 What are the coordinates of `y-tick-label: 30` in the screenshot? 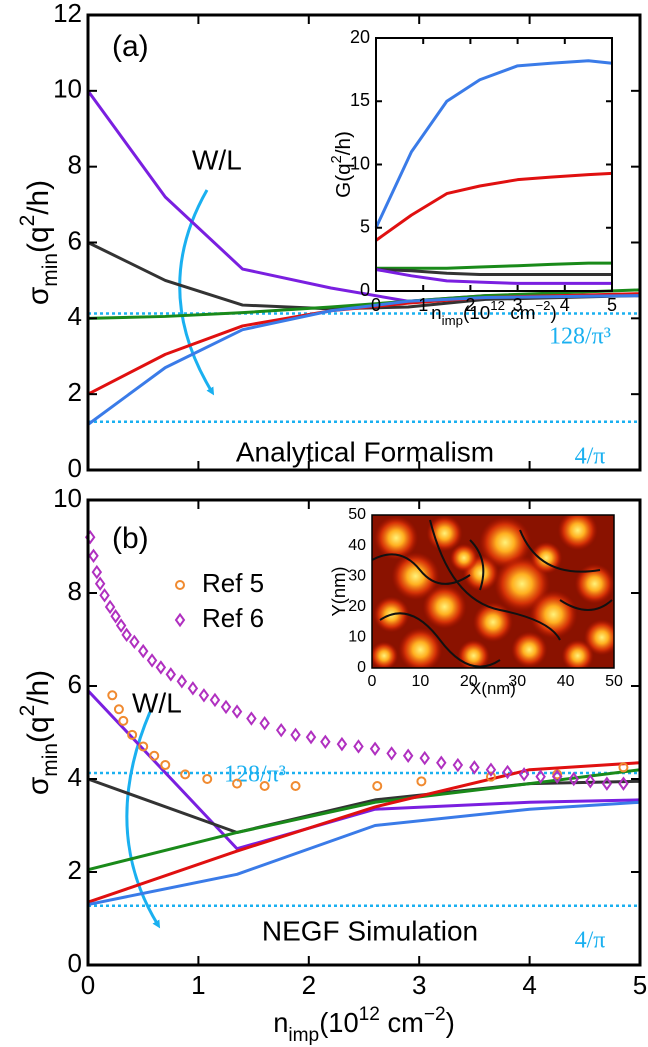 It's located at (357, 575).